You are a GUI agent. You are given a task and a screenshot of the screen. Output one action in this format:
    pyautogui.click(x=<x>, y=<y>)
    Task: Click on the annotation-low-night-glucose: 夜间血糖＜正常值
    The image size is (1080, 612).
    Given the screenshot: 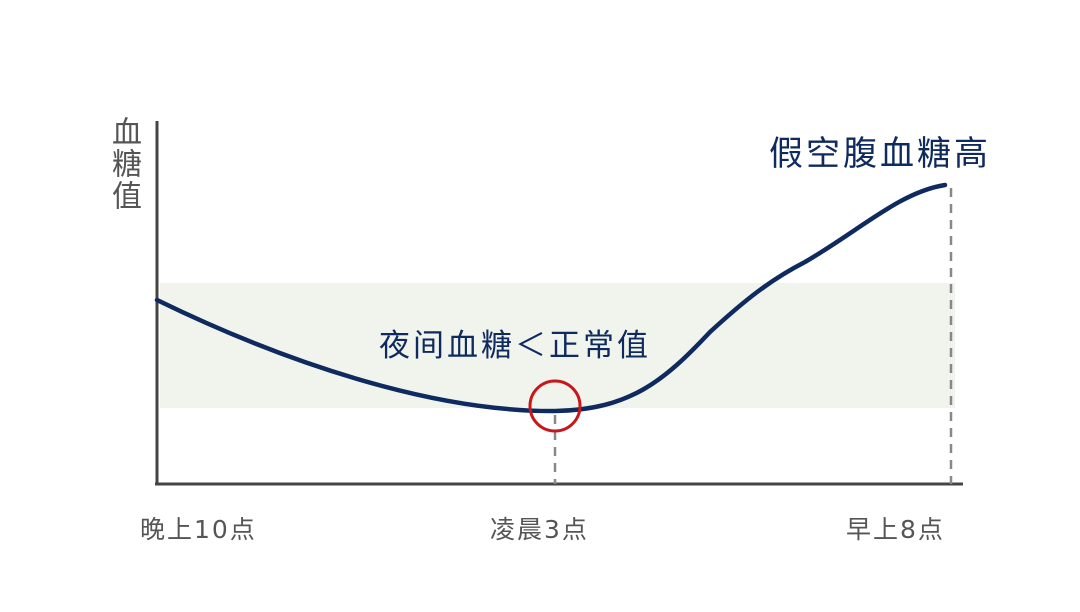 What is the action you would take?
    pyautogui.click(x=515, y=346)
    